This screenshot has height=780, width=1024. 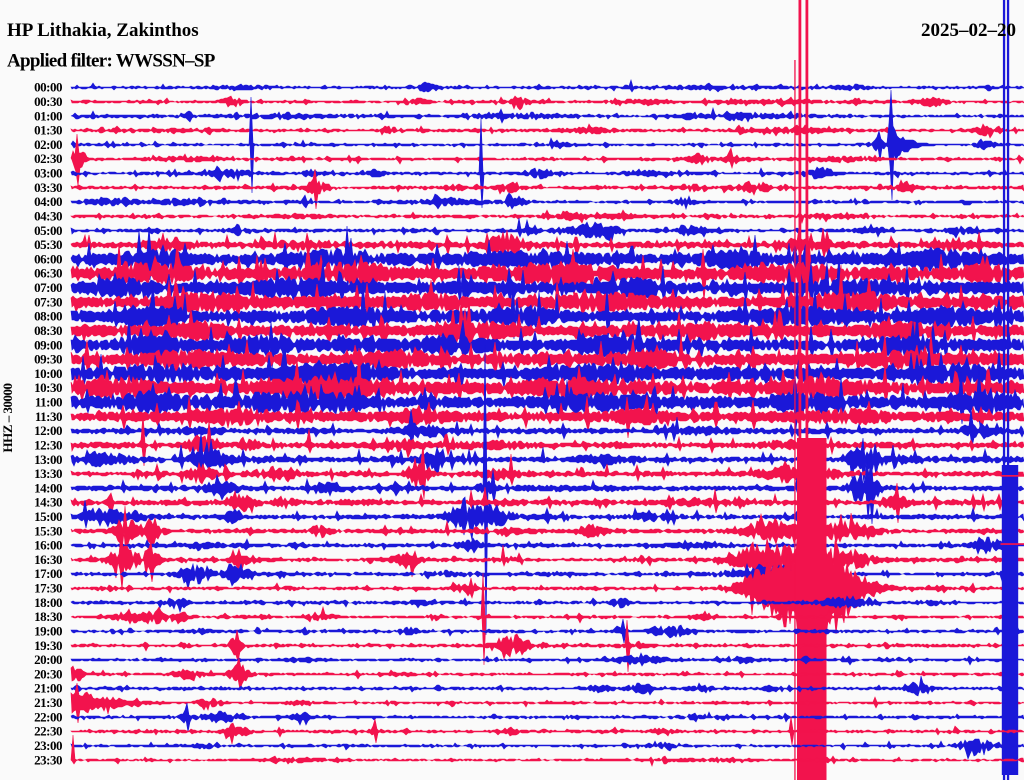 I want to click on svg-text: 08:00, so click(x=48, y=316).